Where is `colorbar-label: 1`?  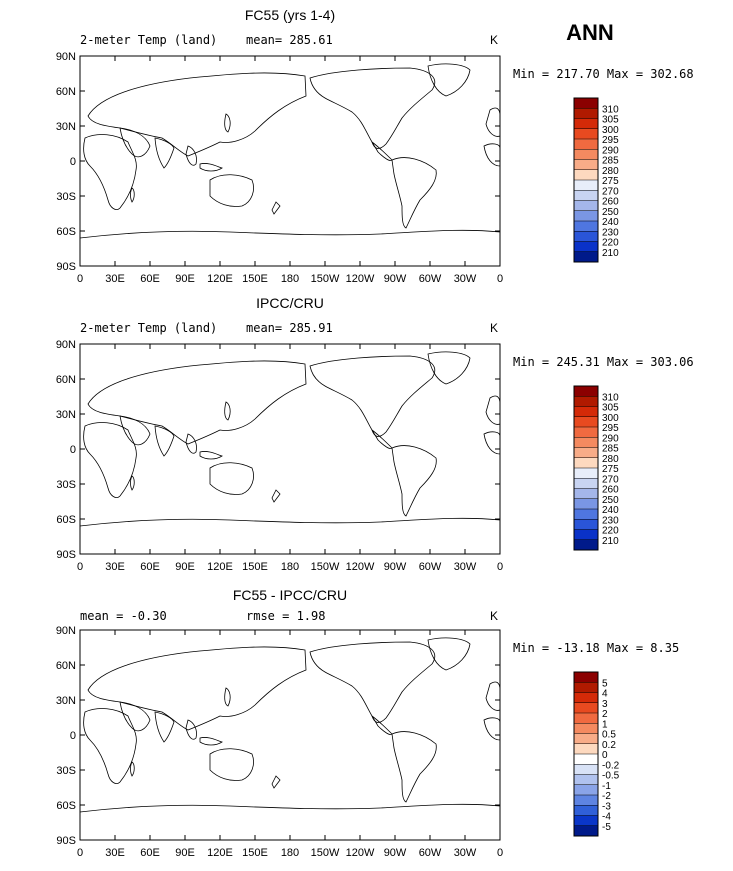 colorbar-label: 1 is located at coordinates (605, 724).